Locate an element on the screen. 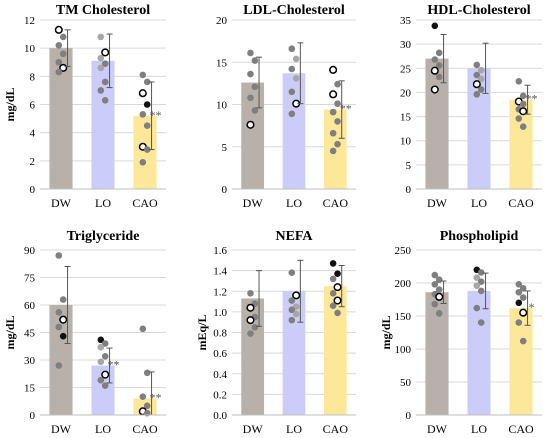 Image resolution: width=550 pixels, height=438 pixels. bar-cao is located at coordinates (145, 152).